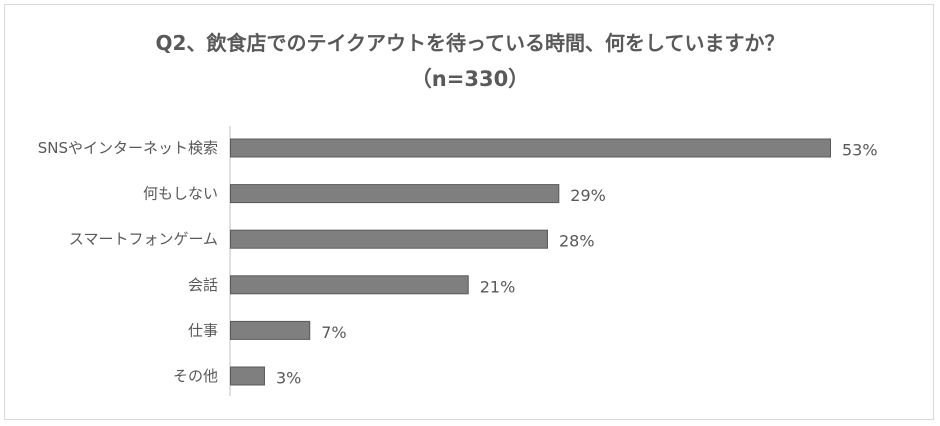 The image size is (940, 426). Describe the element at coordinates (588, 195) in the screenshot. I see `value-label: 29%` at that location.